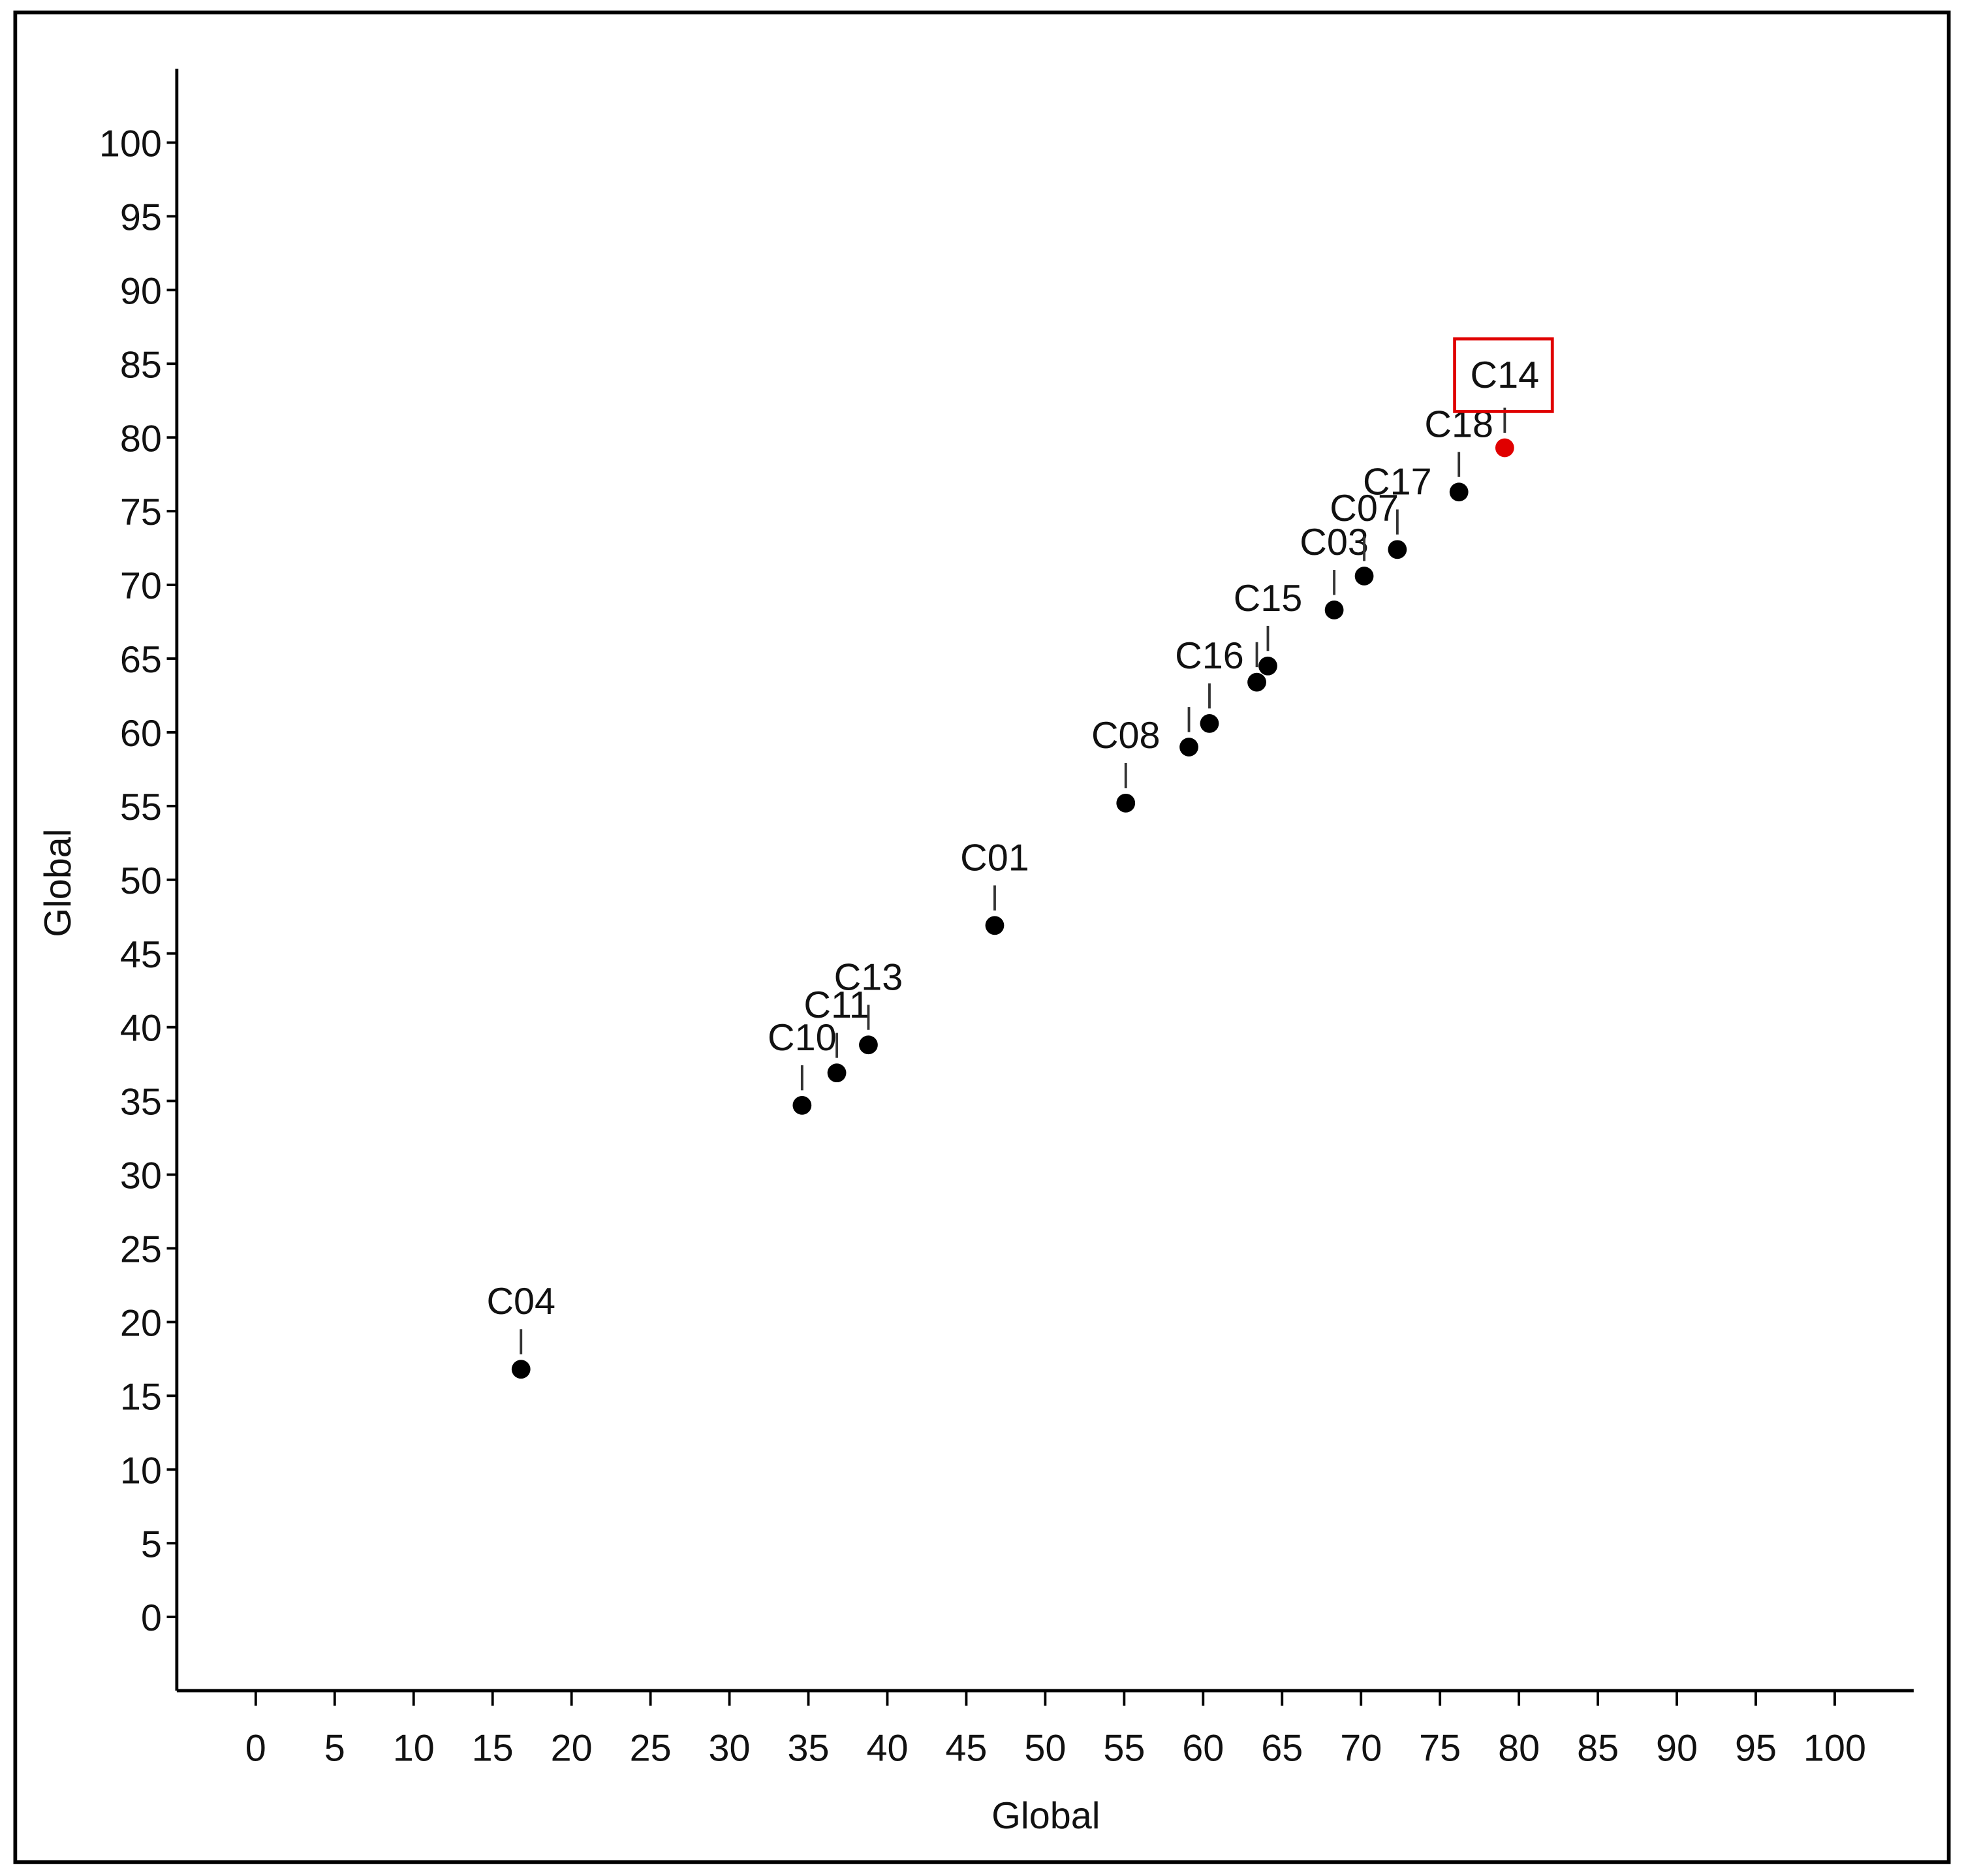  What do you see at coordinates (1282, 1748) in the screenshot?
I see `x-tick-label: 65` at bounding box center [1282, 1748].